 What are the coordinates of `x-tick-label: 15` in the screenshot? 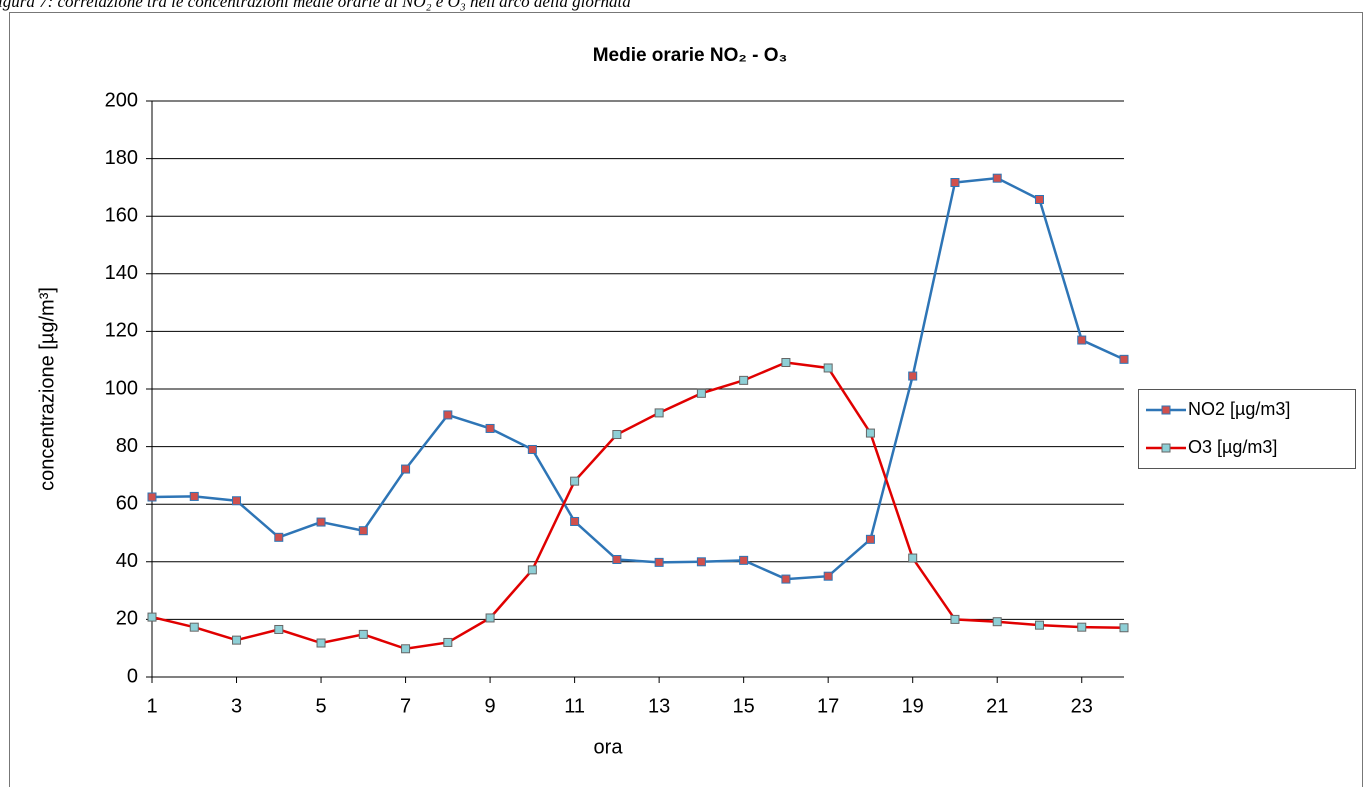 It's located at (744, 706).